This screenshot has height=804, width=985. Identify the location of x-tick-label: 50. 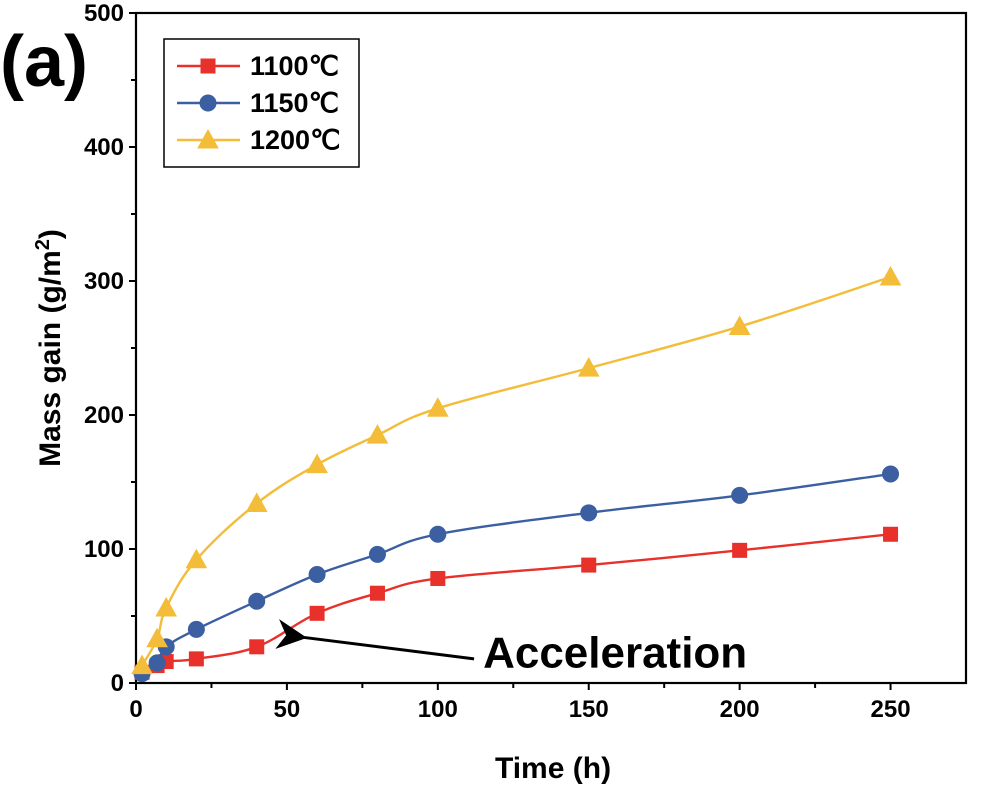
(287, 709).